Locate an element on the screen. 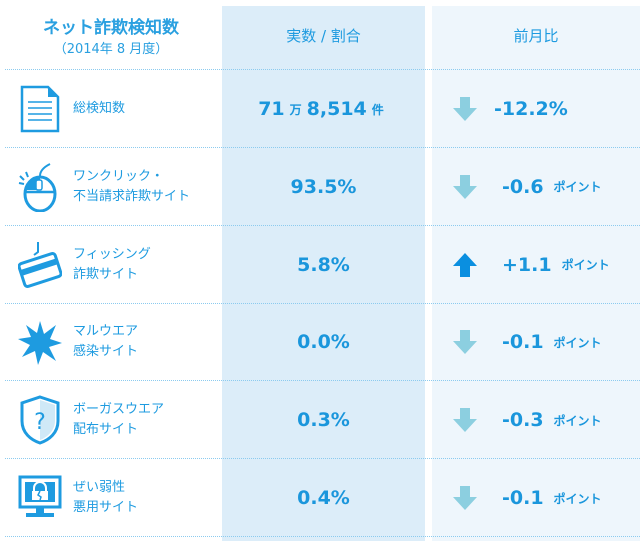  column-header-change-label: 前月比 is located at coordinates (536, 35).